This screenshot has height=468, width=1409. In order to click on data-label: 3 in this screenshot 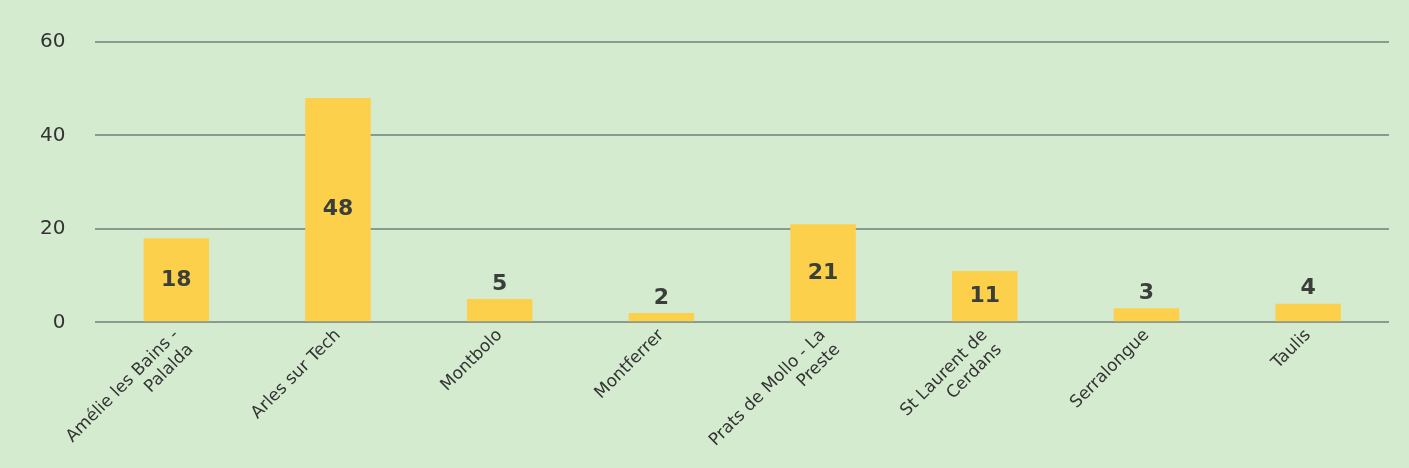, I will do `click(1146, 292)`.